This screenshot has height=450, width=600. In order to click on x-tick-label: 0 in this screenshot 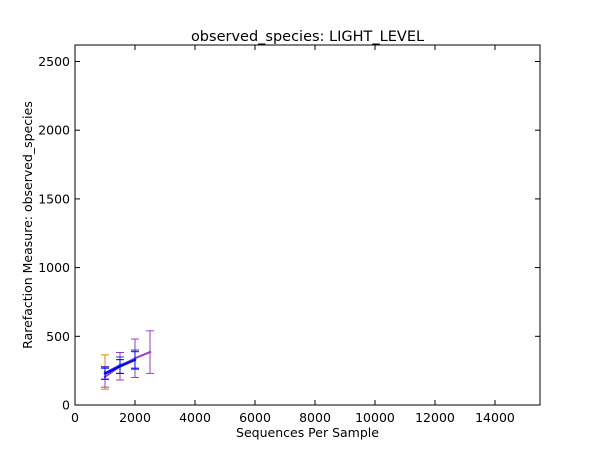, I will do `click(75, 417)`.